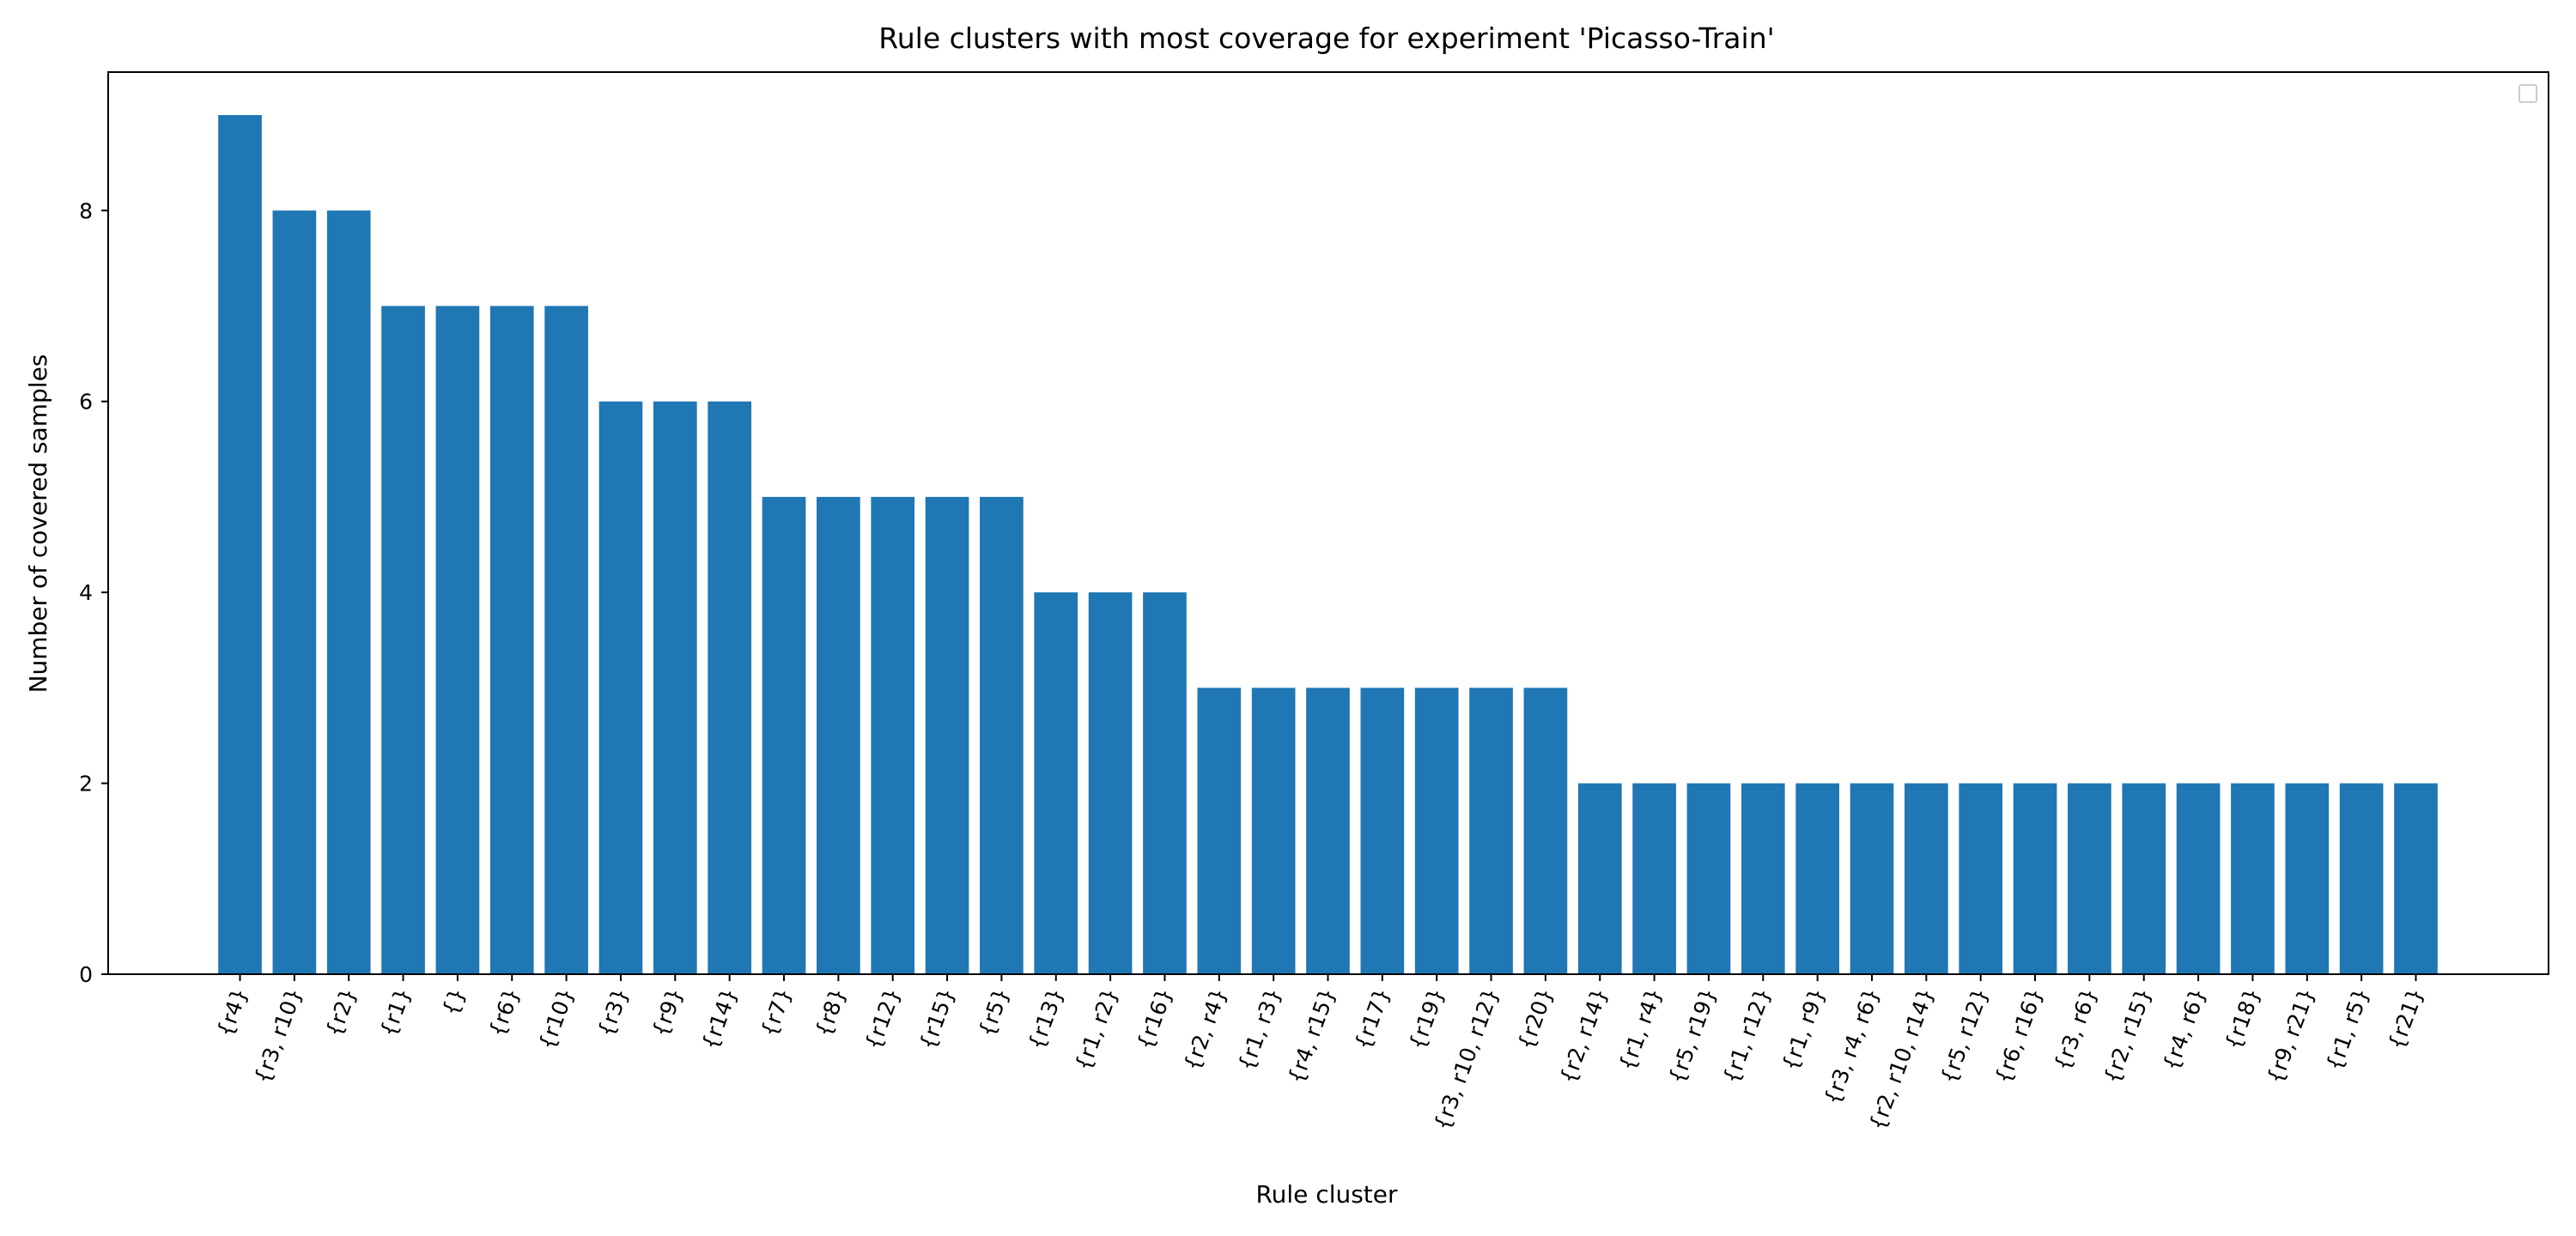 The width and height of the screenshot is (2576, 1236). What do you see at coordinates (777, 1012) in the screenshot?
I see `x-tick-label: {r7}` at bounding box center [777, 1012].